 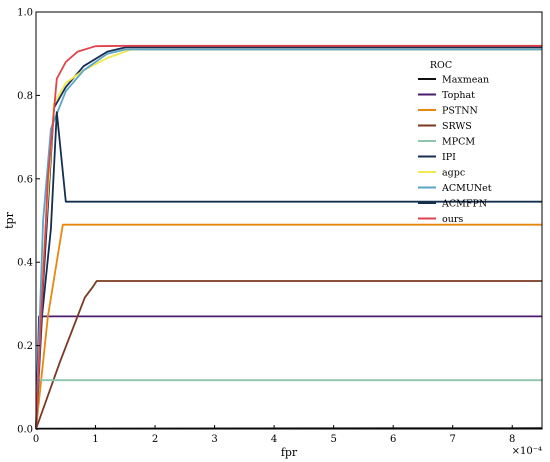 I want to click on x-tick-label: 3, so click(x=214, y=439).